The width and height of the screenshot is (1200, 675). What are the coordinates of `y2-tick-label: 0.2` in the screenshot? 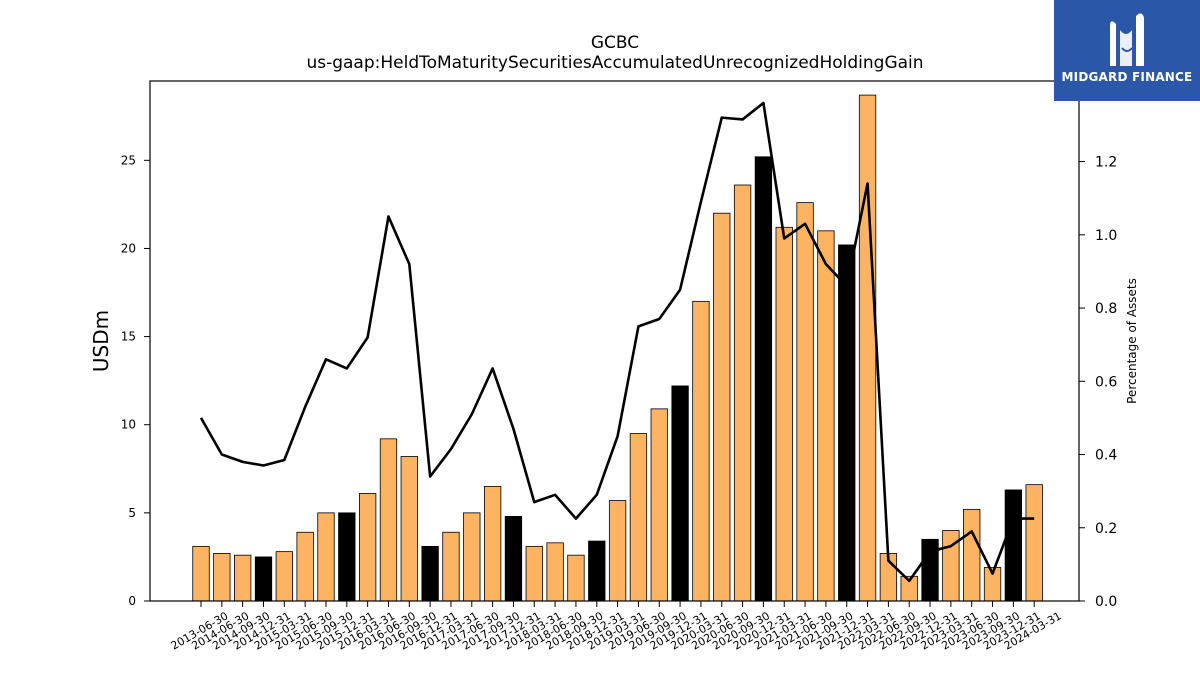 It's located at (1106, 529).